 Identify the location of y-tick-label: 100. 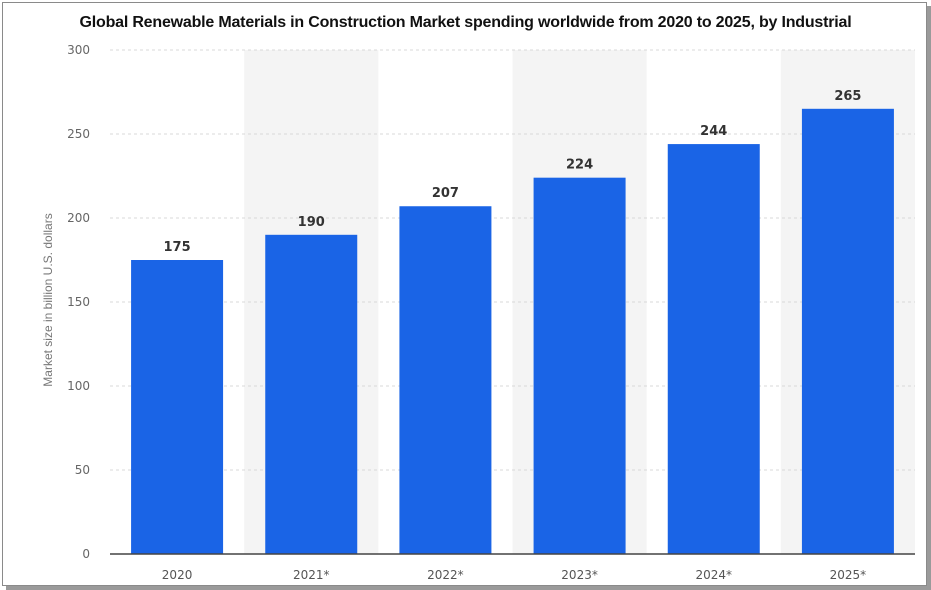
(78, 386).